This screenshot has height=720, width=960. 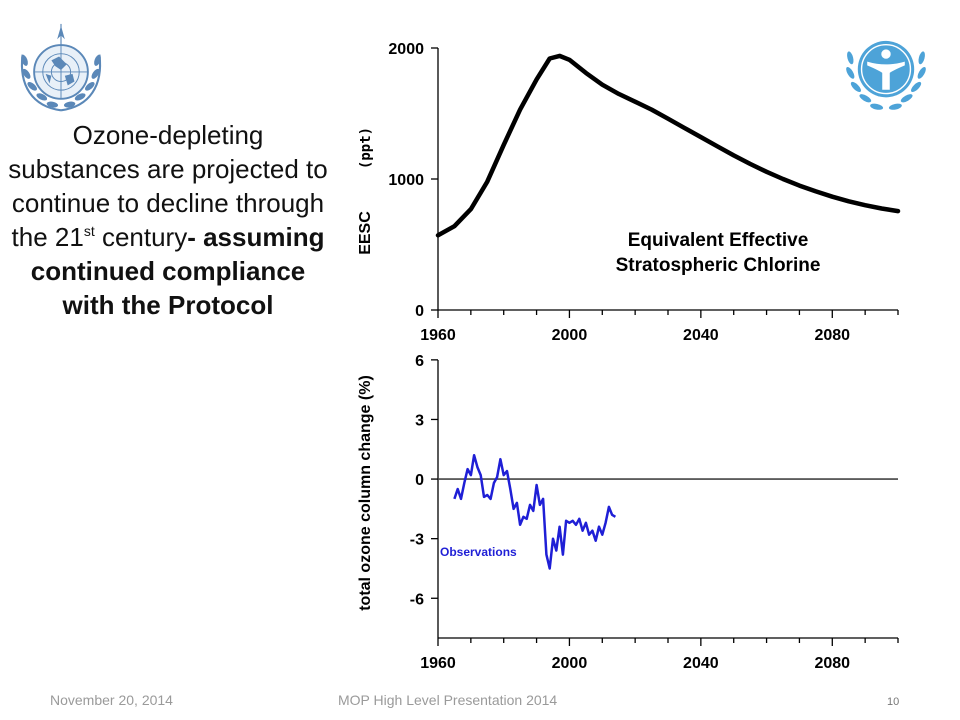 What do you see at coordinates (419, 311) in the screenshot?
I see `eesc-y-tick-label: 0` at bounding box center [419, 311].